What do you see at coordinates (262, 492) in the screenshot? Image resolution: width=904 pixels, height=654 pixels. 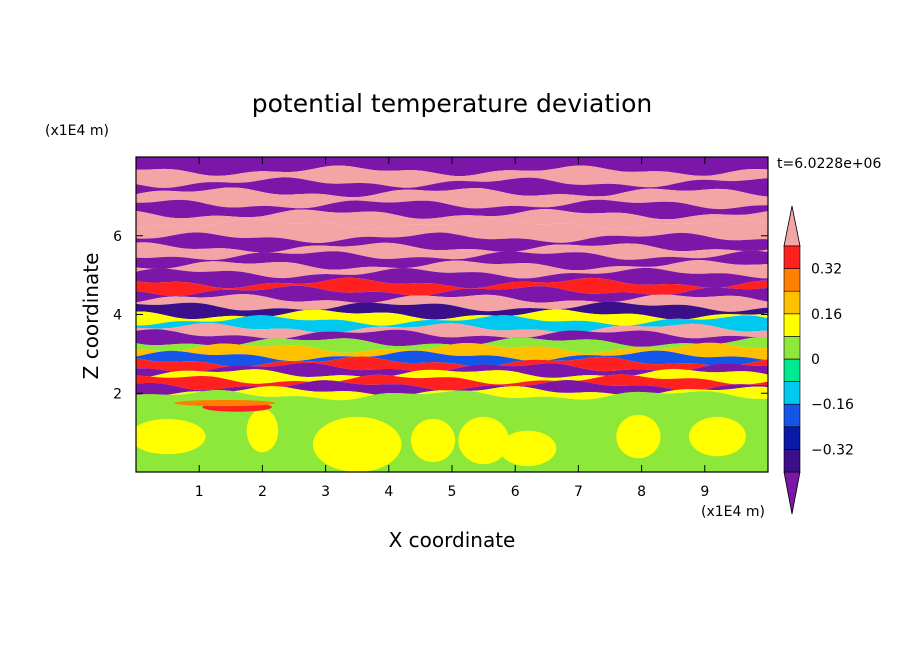 I see `x-tick-label: 2` at bounding box center [262, 492].